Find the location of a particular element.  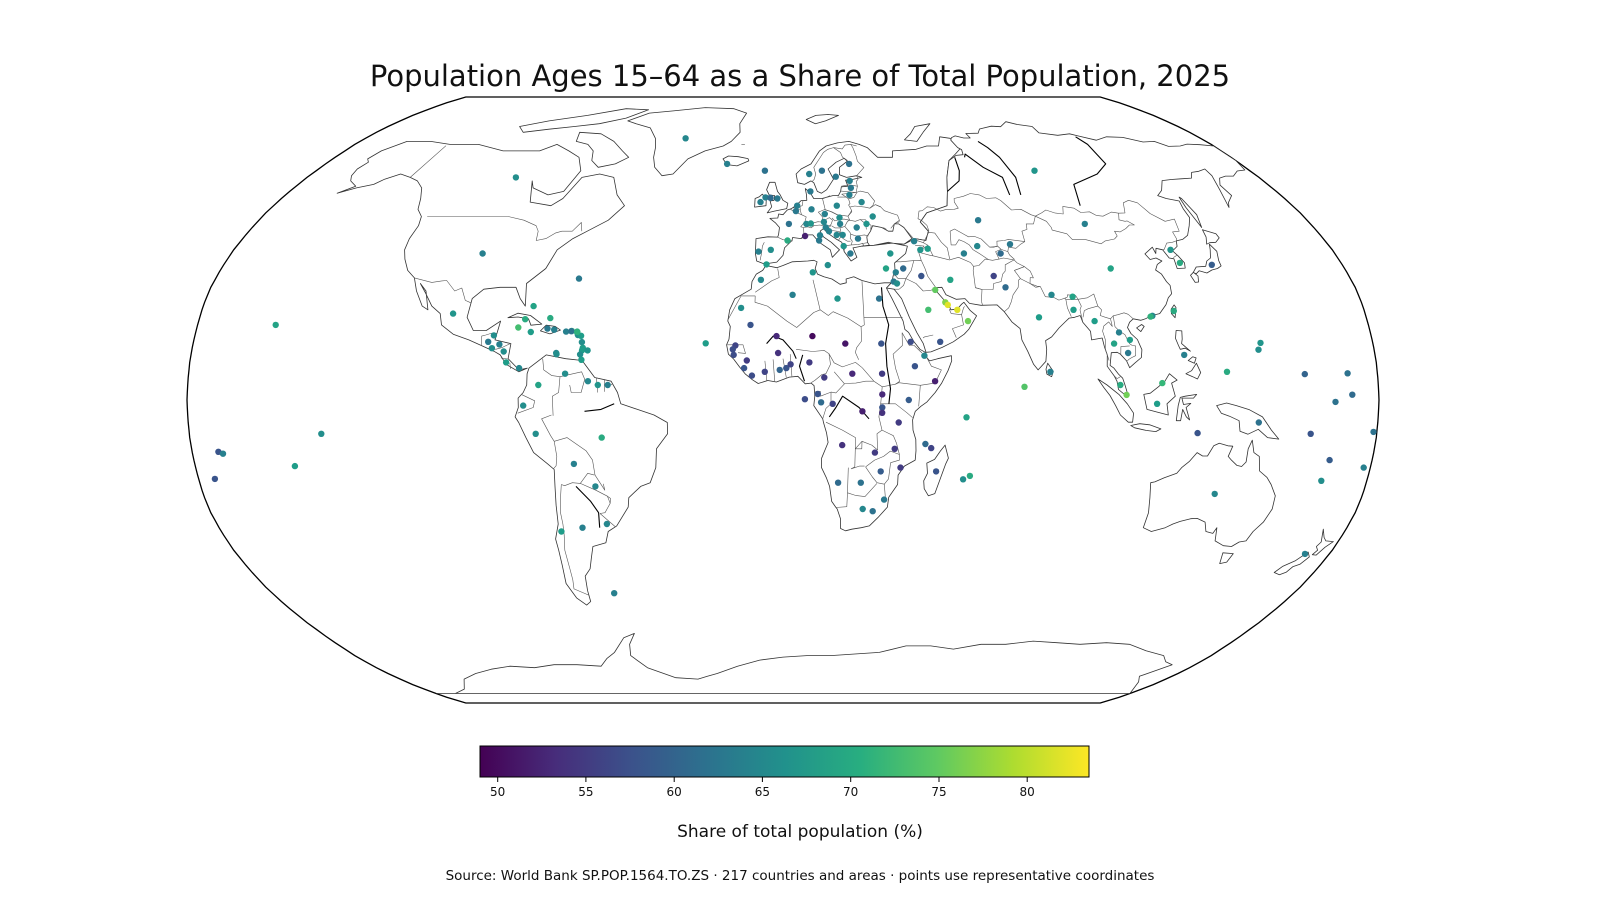

landmass-north-america is located at coordinates (480, 257).